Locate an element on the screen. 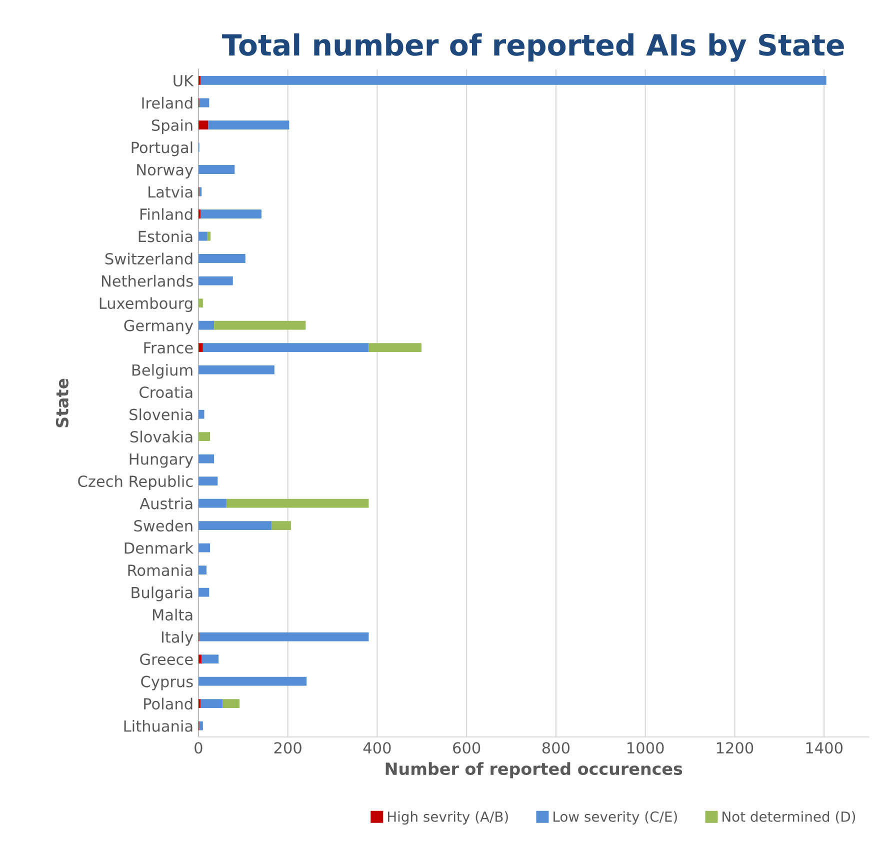 Image resolution: width=882 pixels, height=867 pixels. y-tick-label: Austria is located at coordinates (166, 503).